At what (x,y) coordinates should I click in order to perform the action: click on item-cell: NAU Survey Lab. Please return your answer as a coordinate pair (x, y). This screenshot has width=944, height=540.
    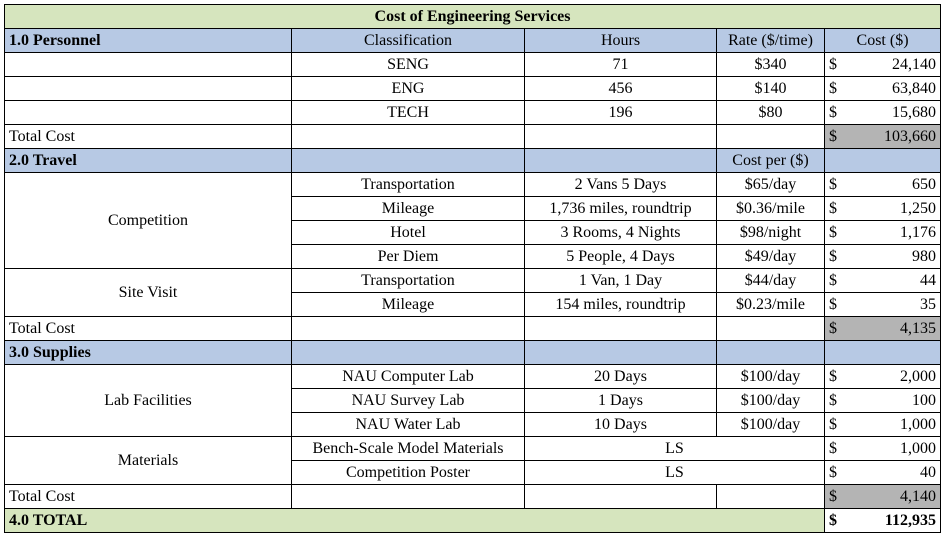
    Looking at the image, I should click on (408, 400).